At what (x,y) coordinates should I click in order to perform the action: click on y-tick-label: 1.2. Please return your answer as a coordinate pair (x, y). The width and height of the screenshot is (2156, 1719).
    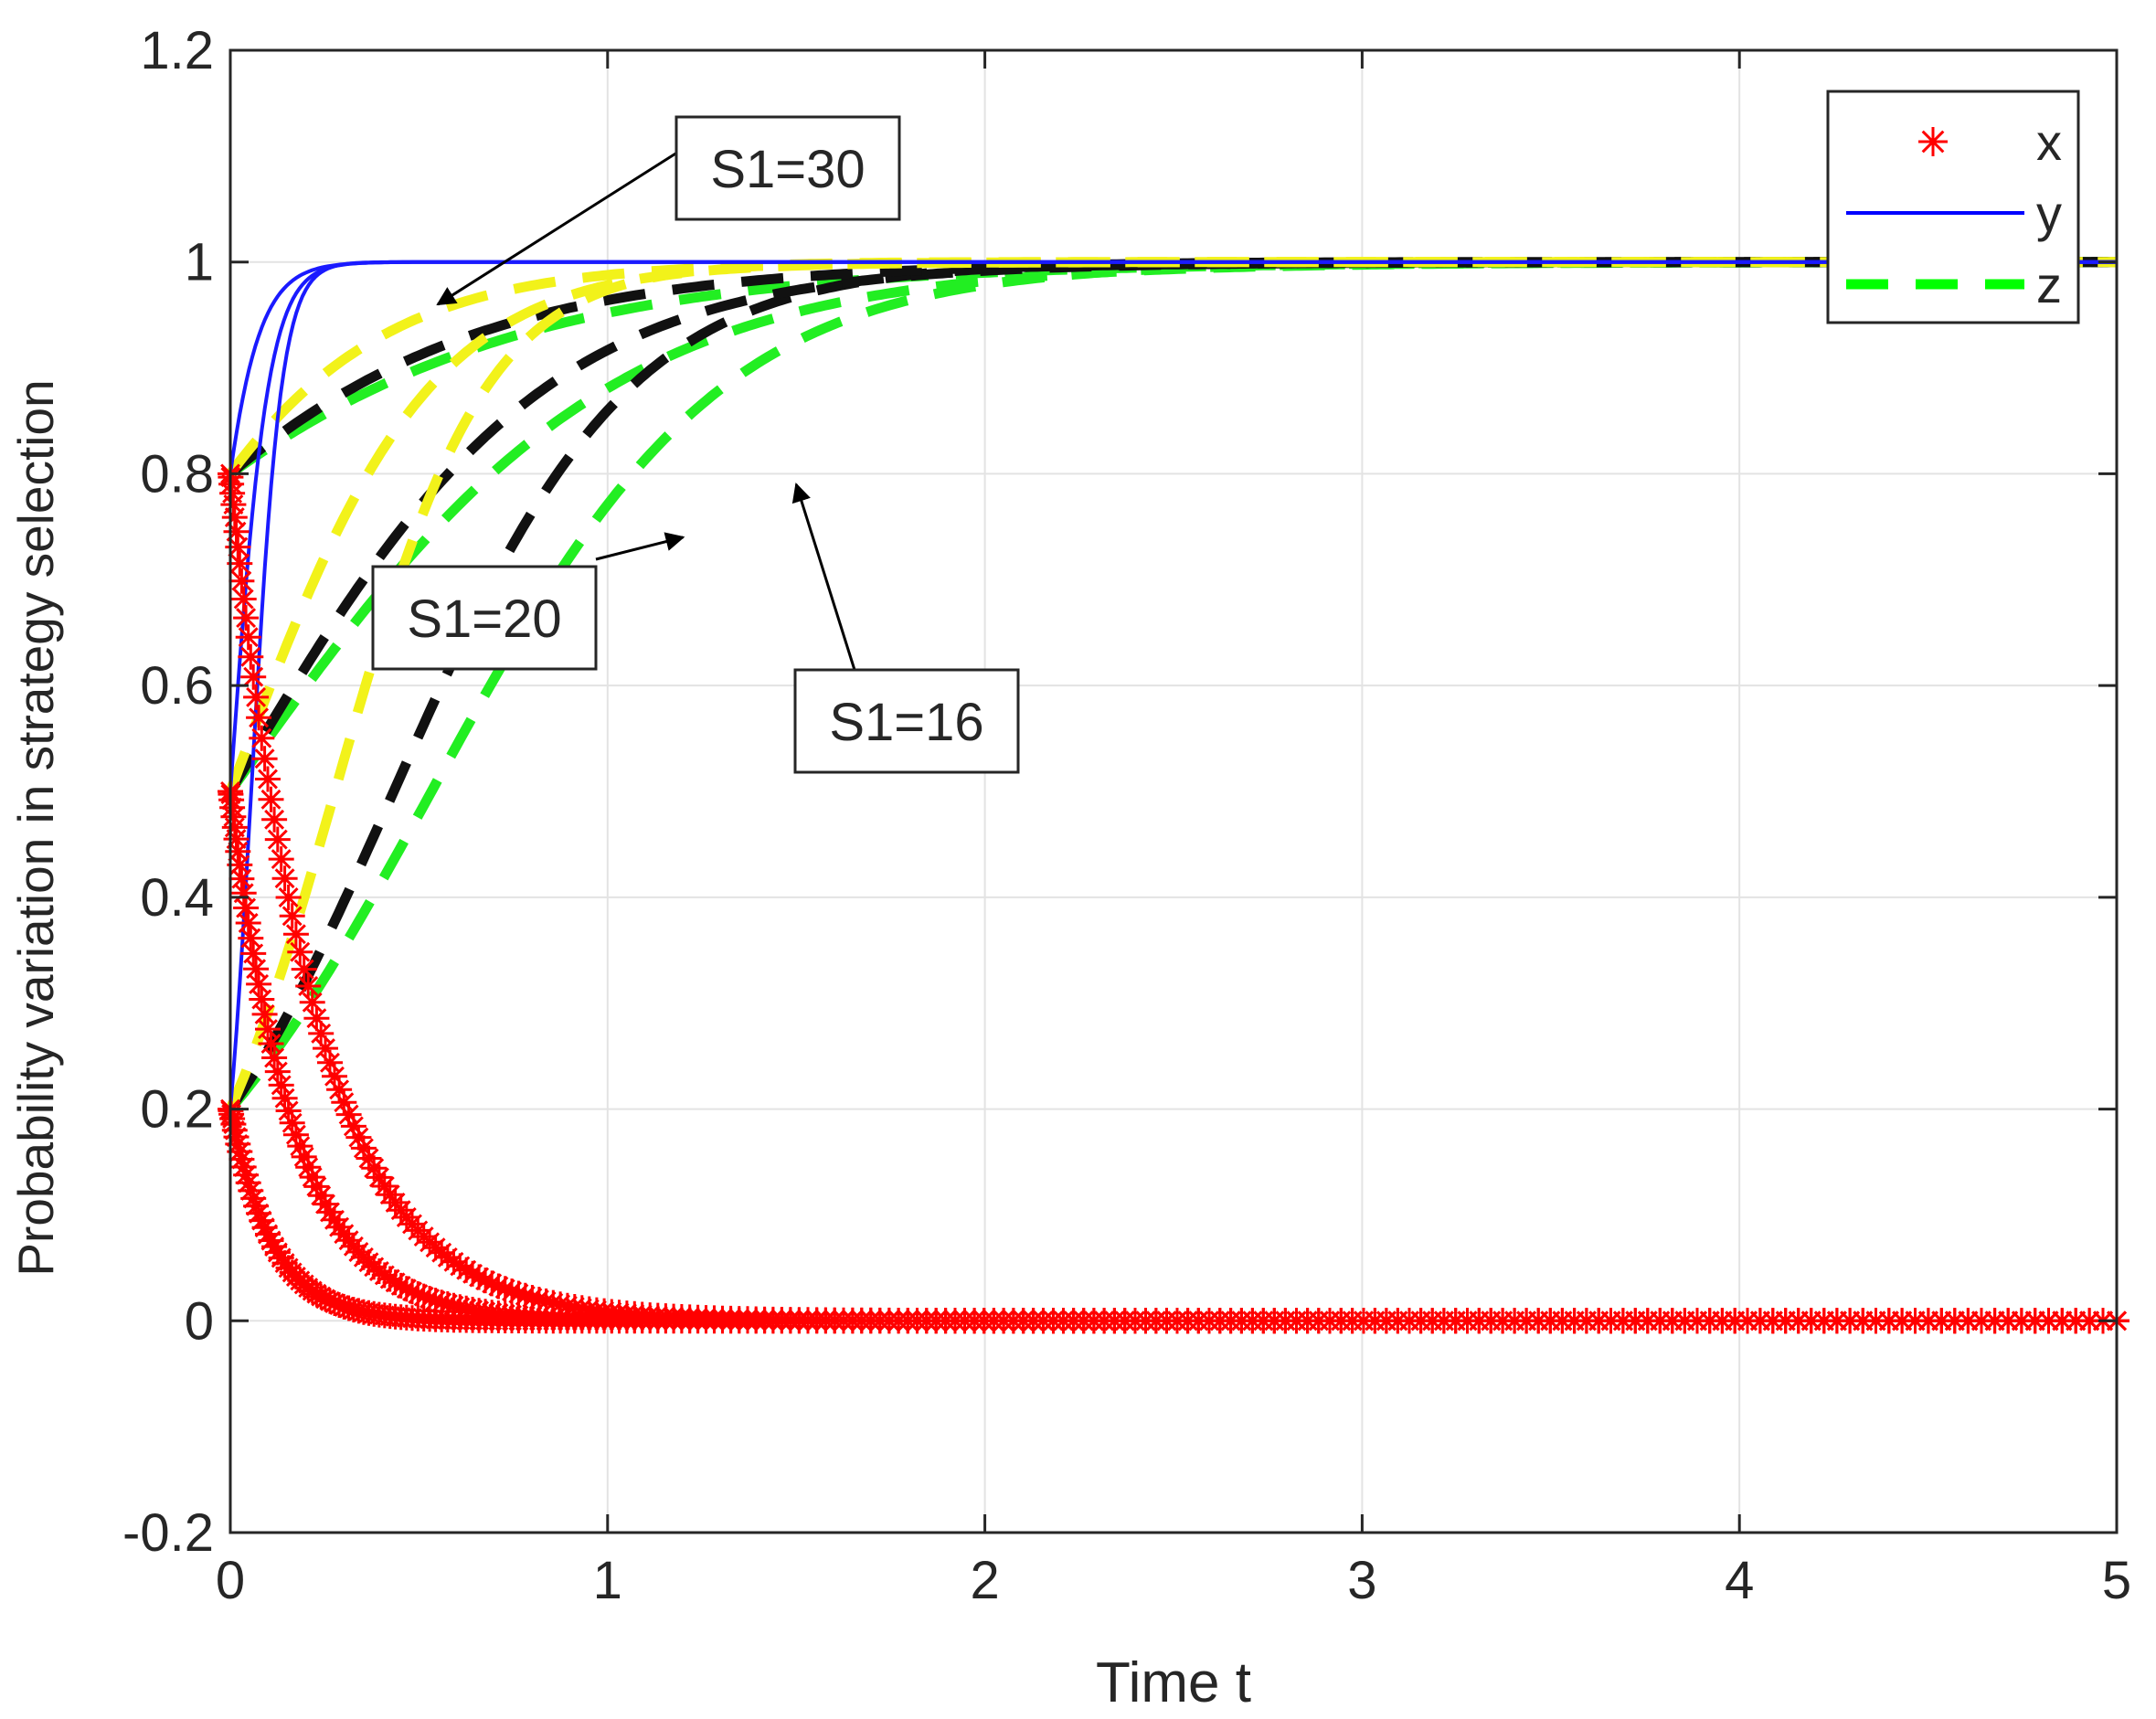
    Looking at the image, I should click on (177, 50).